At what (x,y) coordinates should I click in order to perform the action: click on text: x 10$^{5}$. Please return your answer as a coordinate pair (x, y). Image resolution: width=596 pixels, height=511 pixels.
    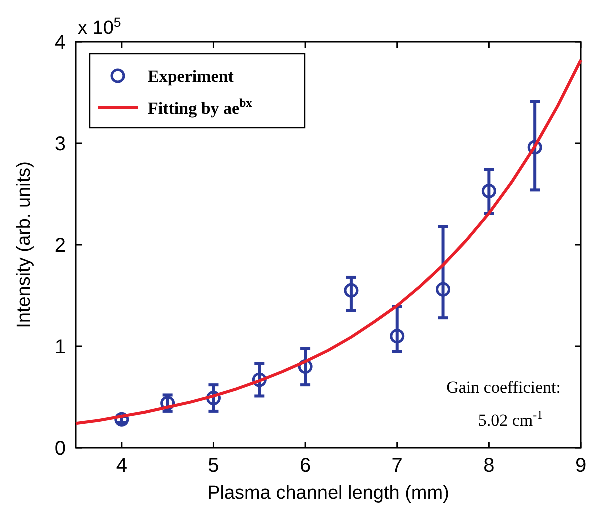
    Looking at the image, I should click on (100, 26).